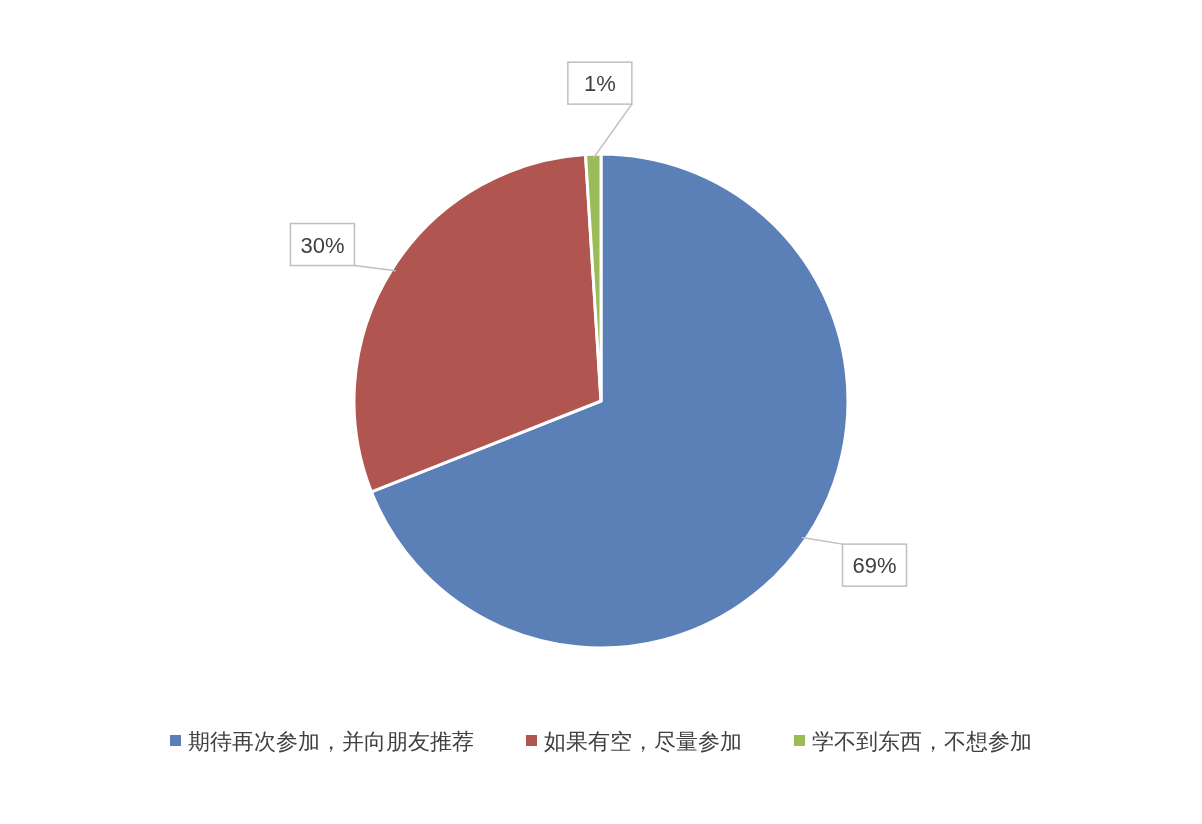 This screenshot has height=824, width=1202. What do you see at coordinates (874, 566) in the screenshot?
I see `data-label: 69%` at bounding box center [874, 566].